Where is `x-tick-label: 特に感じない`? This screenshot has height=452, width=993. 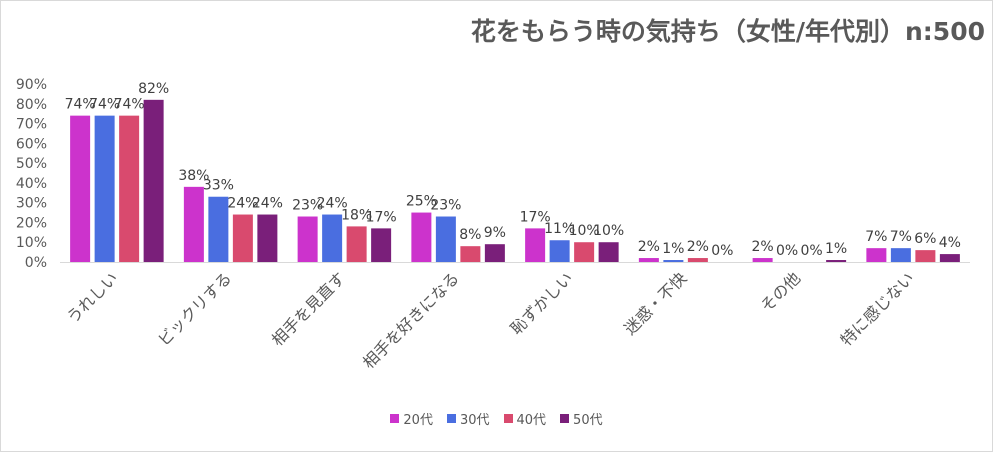
x-tick-label: 特に感じない is located at coordinates (877, 308).